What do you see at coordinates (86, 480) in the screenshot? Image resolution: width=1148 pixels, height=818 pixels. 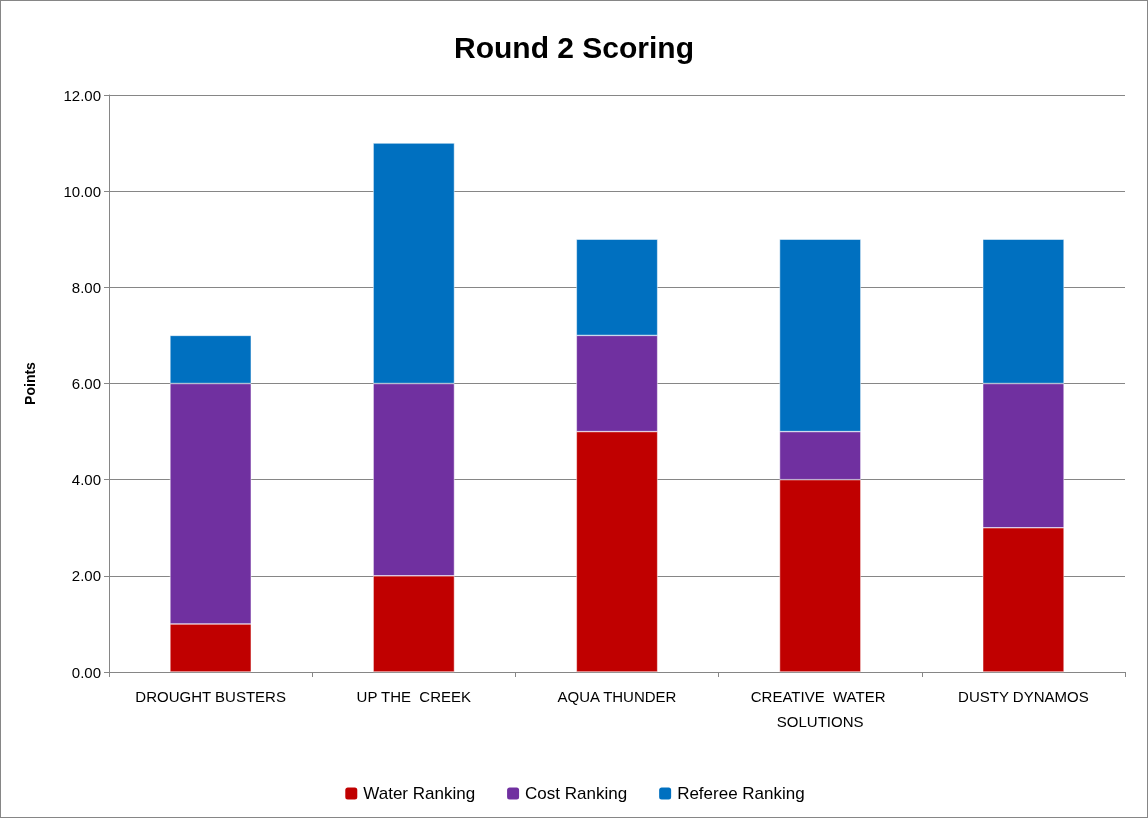 I see `y-tick-label: 4.00` at bounding box center [86, 480].